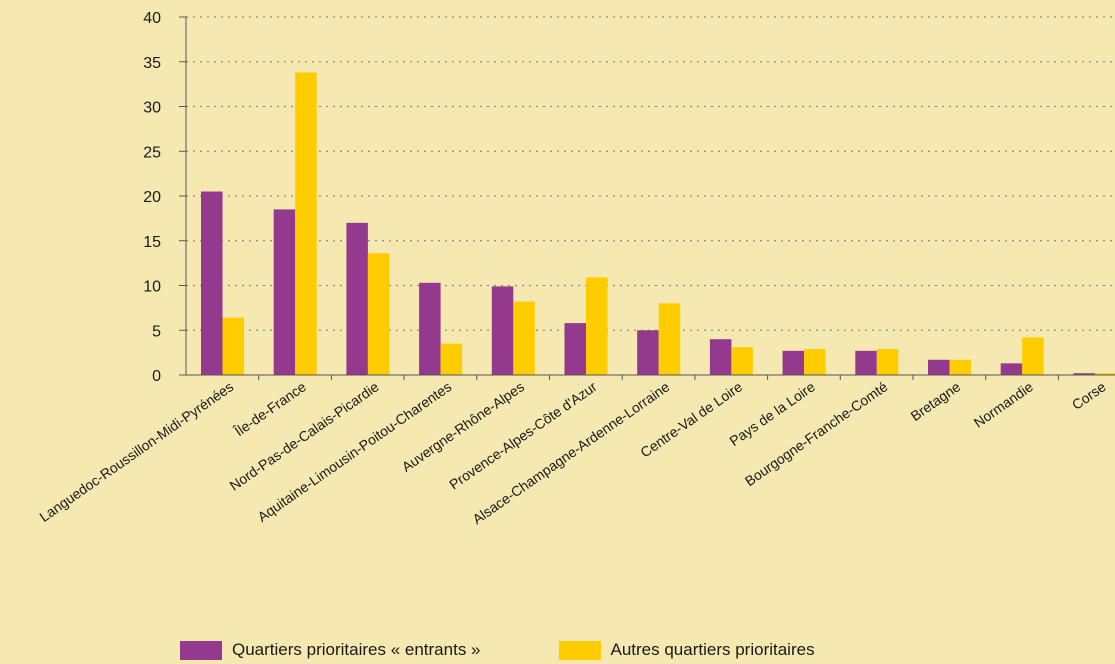  Describe the element at coordinates (156, 376) in the screenshot. I see `y-tick-label: 0` at that location.